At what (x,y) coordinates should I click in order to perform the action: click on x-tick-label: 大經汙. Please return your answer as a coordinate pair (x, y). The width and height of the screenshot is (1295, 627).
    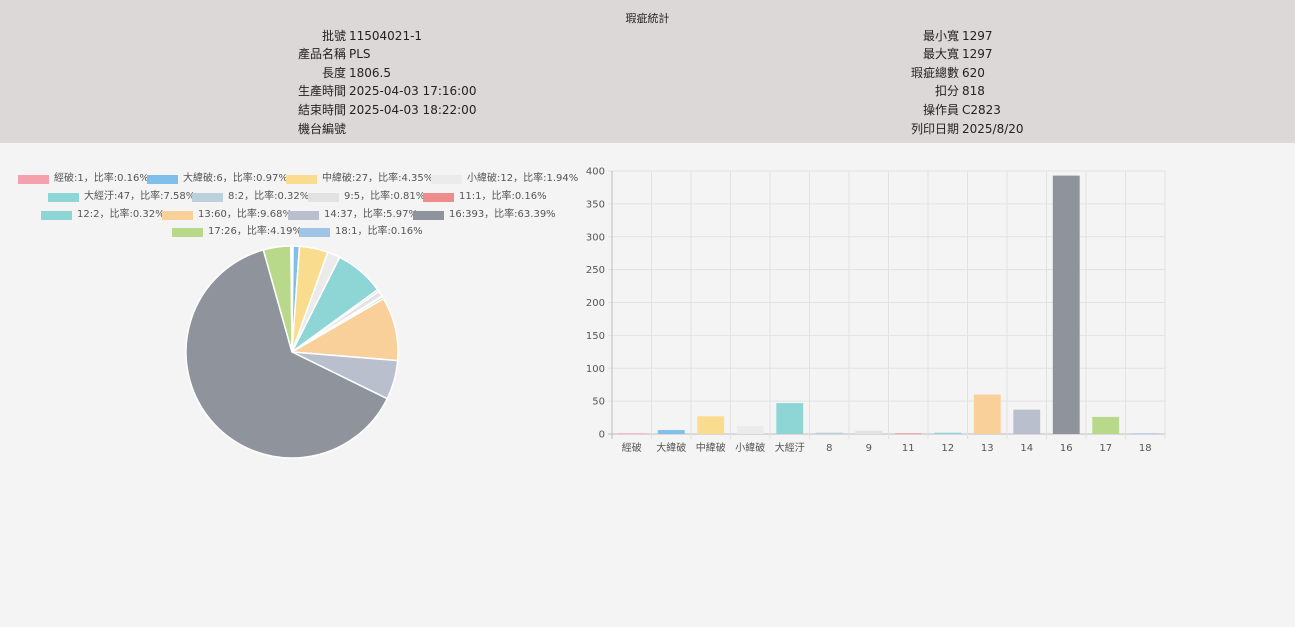
    Looking at the image, I should click on (790, 447).